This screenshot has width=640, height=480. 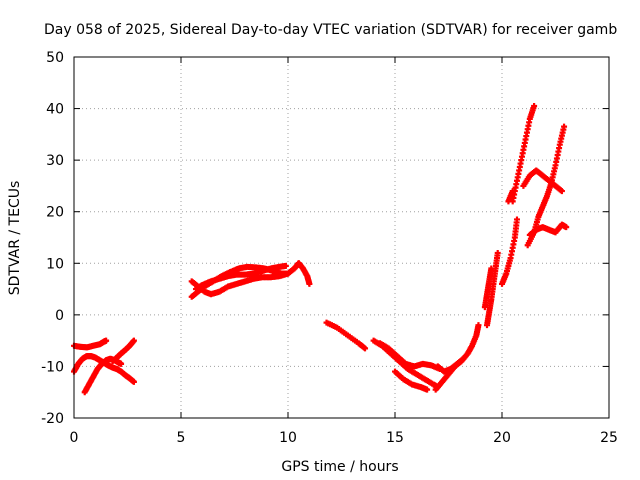 What do you see at coordinates (52, 419) in the screenshot?
I see `y-tick-label: -20` at bounding box center [52, 419].